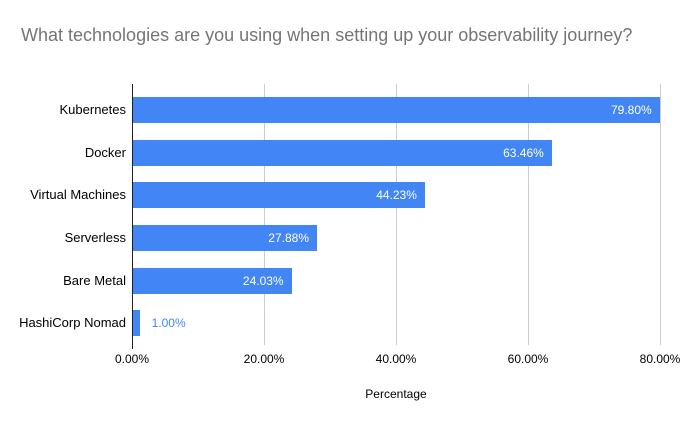  I want to click on value-label: 44.23%, so click(396, 195).